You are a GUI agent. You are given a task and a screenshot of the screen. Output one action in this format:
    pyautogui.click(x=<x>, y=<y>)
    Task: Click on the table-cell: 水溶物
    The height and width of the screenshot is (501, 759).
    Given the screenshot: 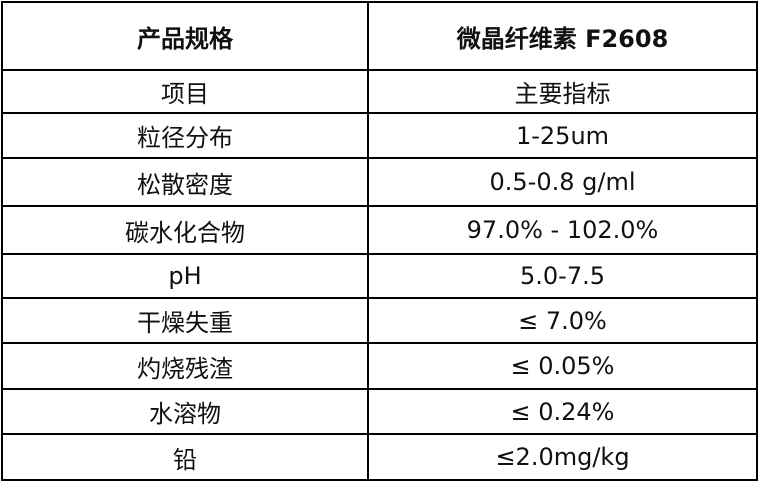 What is the action you would take?
    pyautogui.click(x=185, y=411)
    